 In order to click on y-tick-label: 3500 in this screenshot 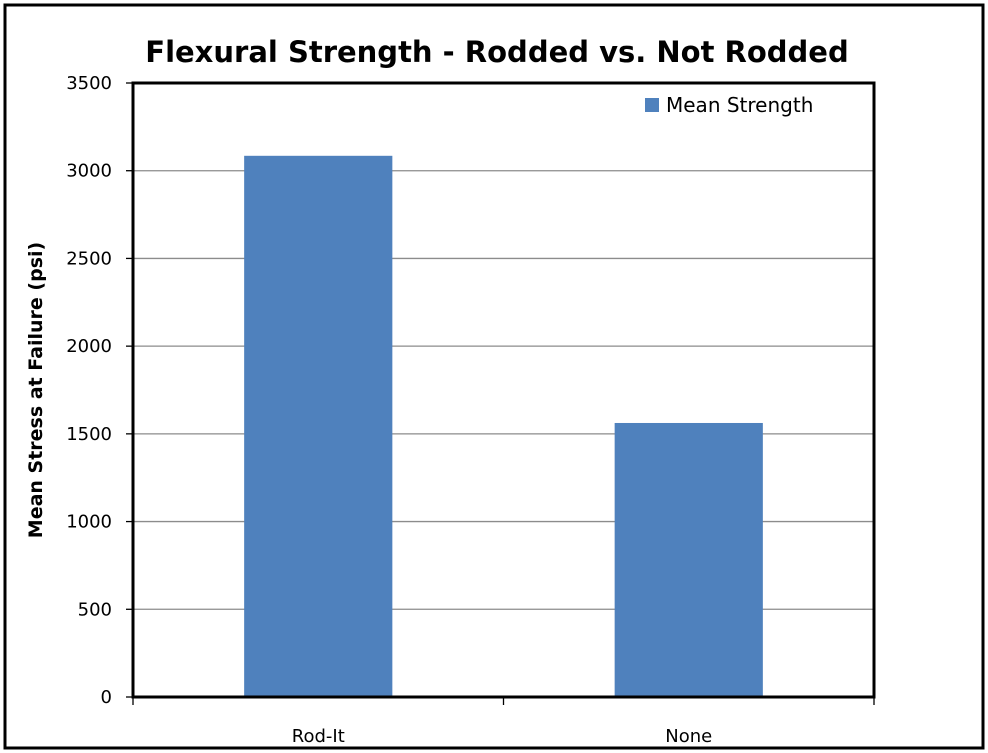, I will do `click(89, 83)`.